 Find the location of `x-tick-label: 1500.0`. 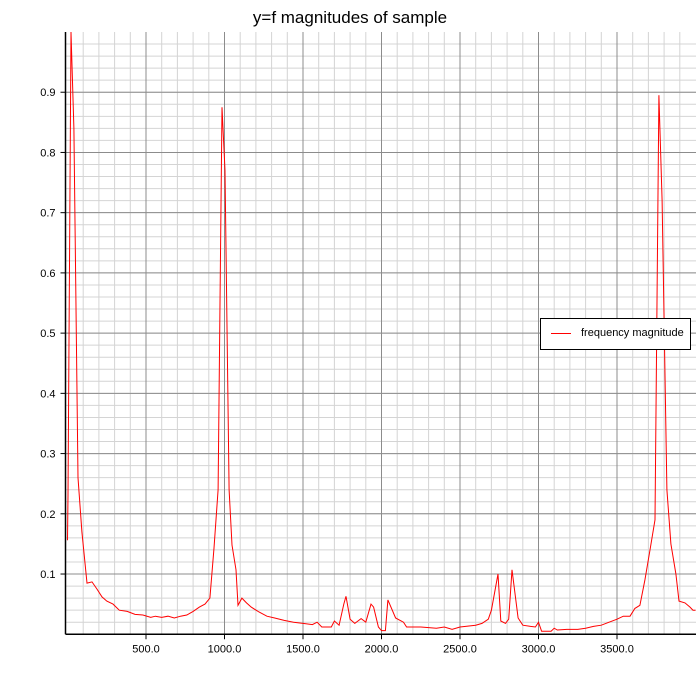

x-tick-label: 1500.0 is located at coordinates (303, 649).